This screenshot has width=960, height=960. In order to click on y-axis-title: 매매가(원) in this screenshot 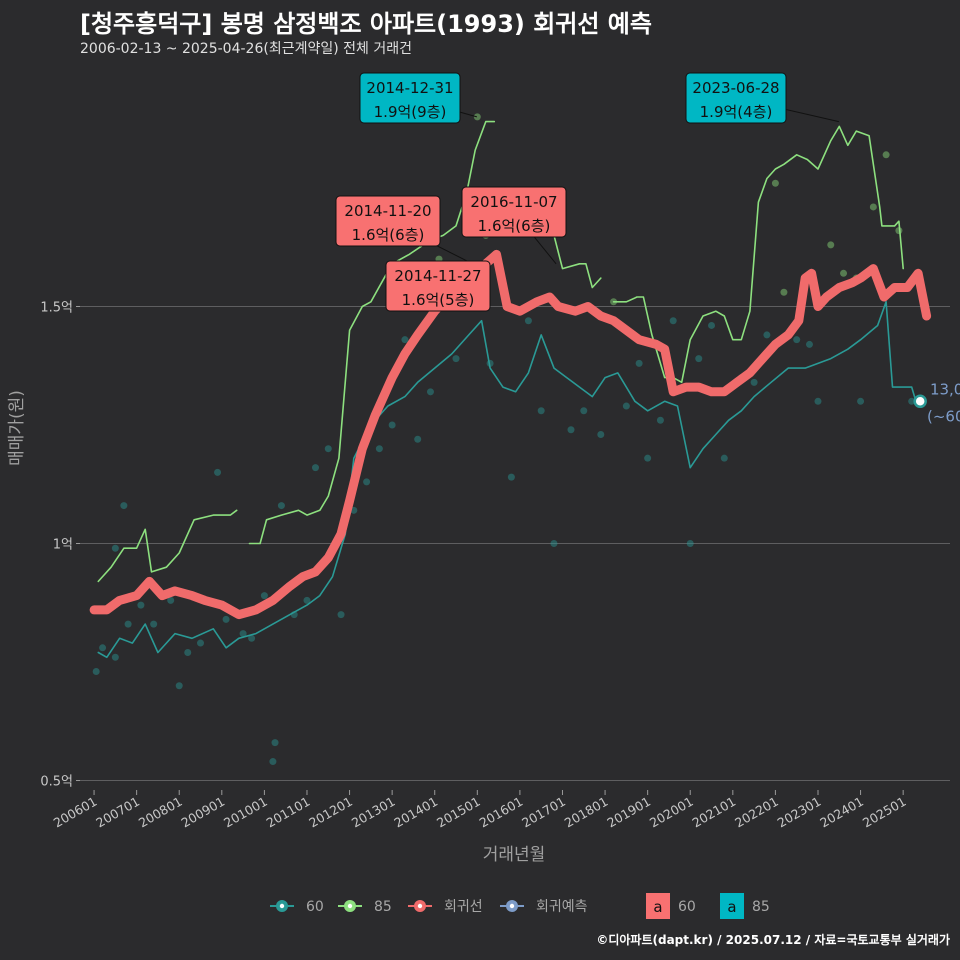, I will do `click(17, 428)`.